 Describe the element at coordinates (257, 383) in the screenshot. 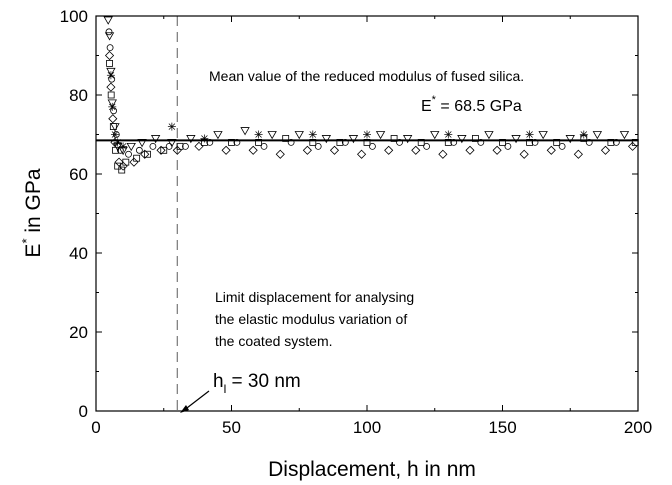

I see `limit-value-label: hl = 30 nm` at that location.